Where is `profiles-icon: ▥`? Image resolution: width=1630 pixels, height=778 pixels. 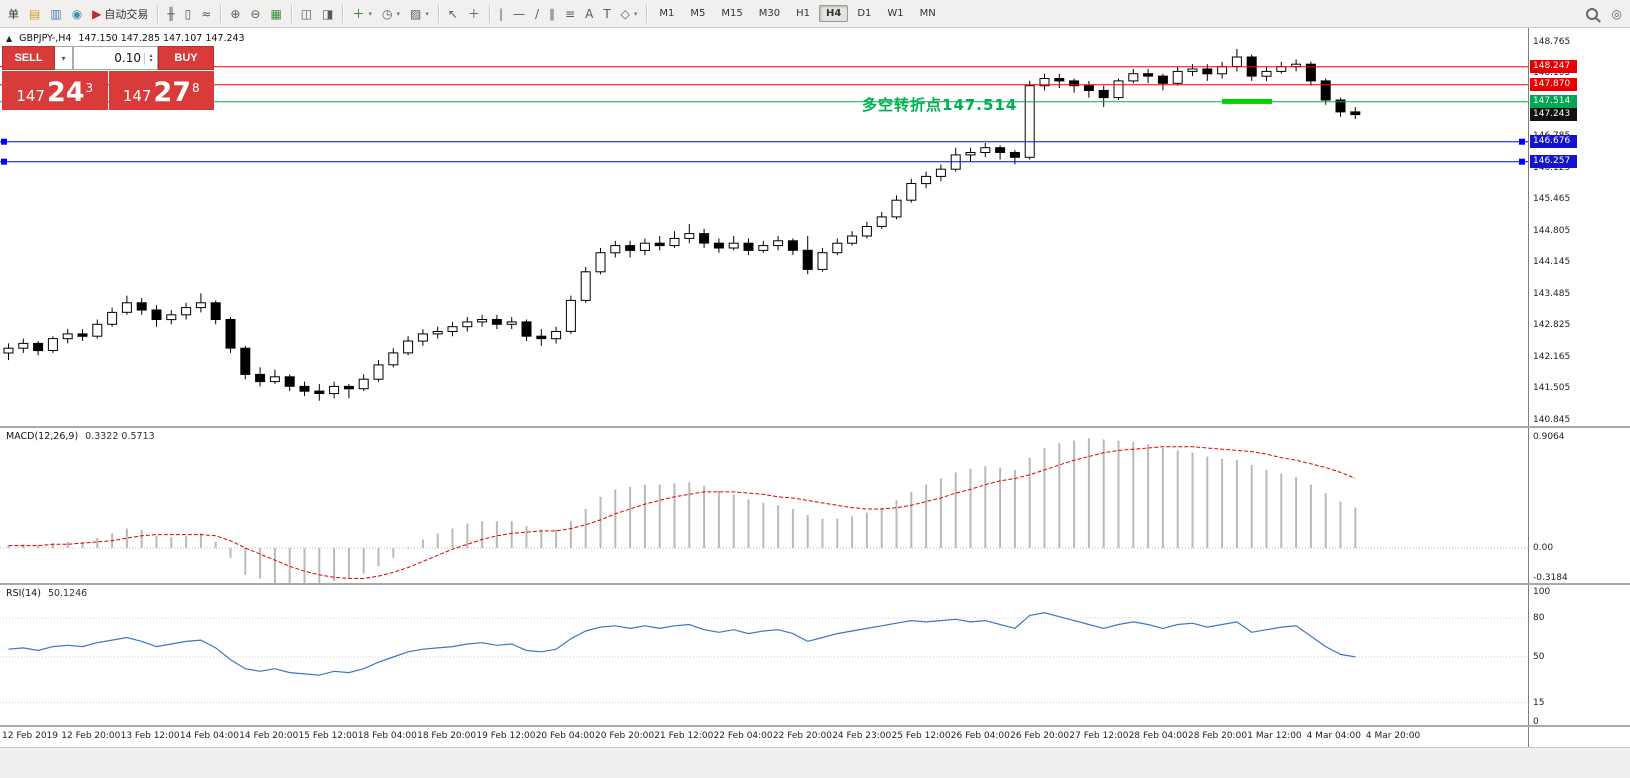 profiles-icon: ▥ is located at coordinates (55, 14).